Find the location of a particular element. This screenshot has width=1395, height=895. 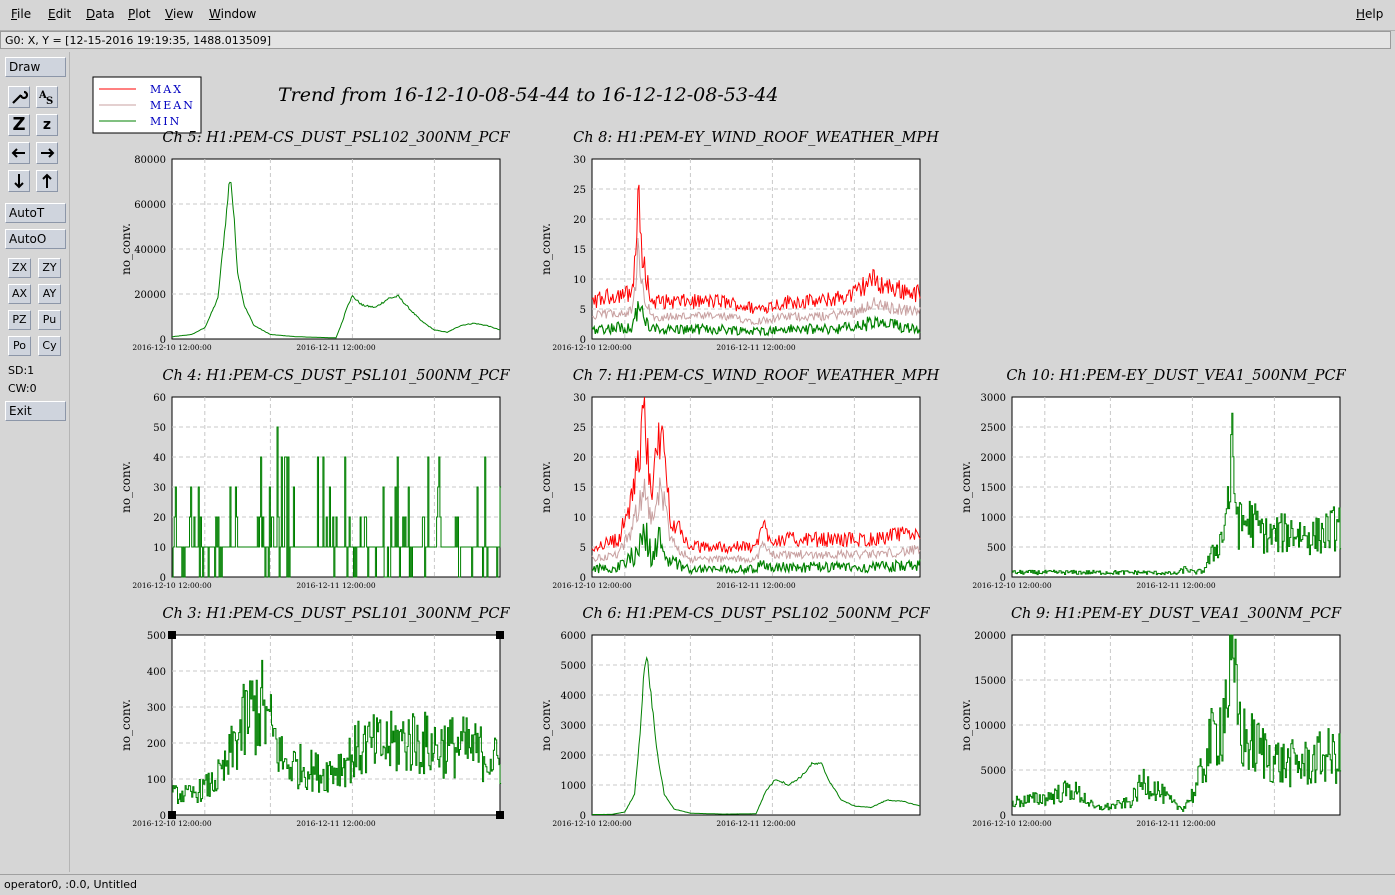

chart-title: Ch 5: H1:PEM-CS_DUST_PSL102_300NM_PCF is located at coordinates (336, 138).